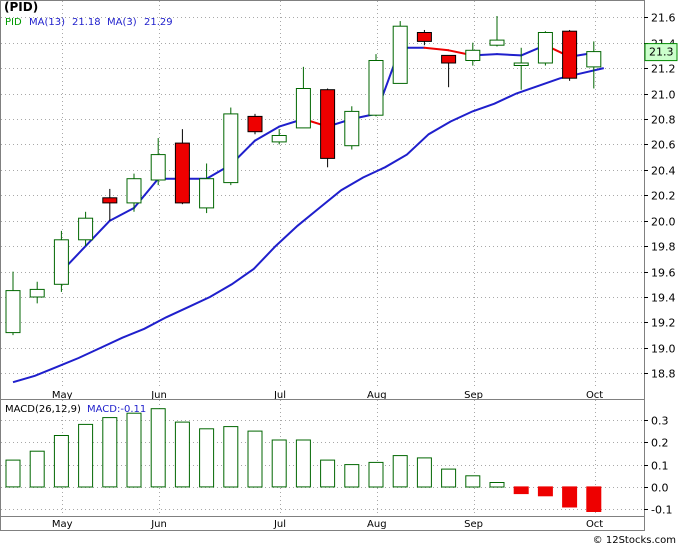  What do you see at coordinates (663, 298) in the screenshot?
I see `price-tick-label: 19.4` at bounding box center [663, 298].